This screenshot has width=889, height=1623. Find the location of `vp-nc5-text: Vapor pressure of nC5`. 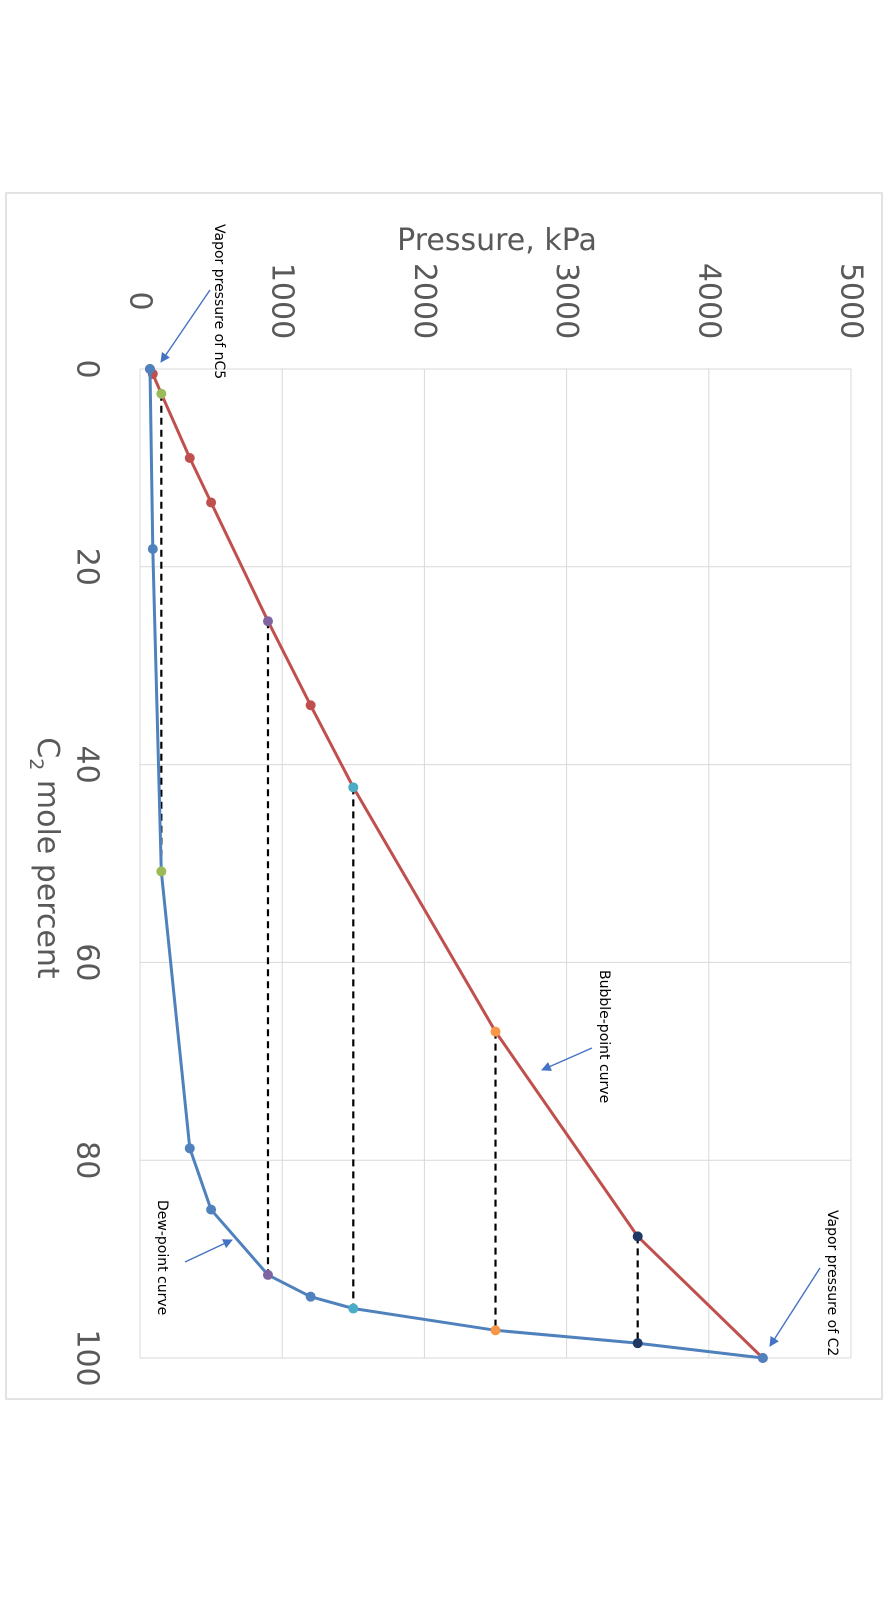

vp-nc5-text: Vapor pressure of nC5 is located at coordinates (219, 301).